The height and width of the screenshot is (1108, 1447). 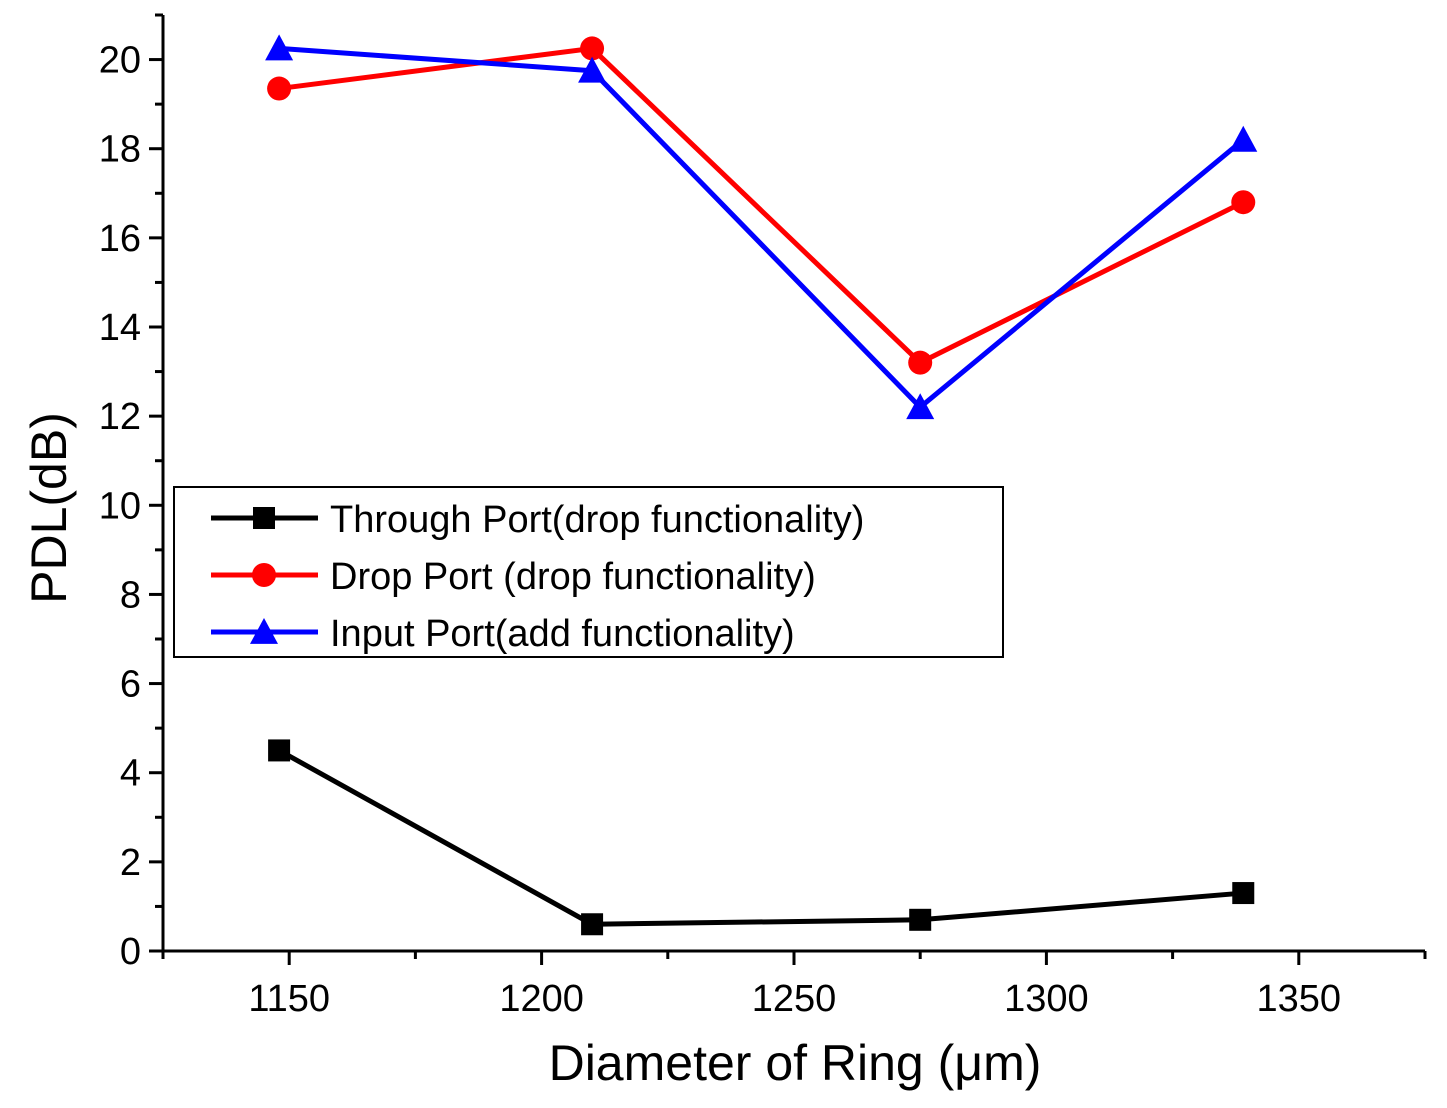 I want to click on legend-box, so click(x=588, y=572).